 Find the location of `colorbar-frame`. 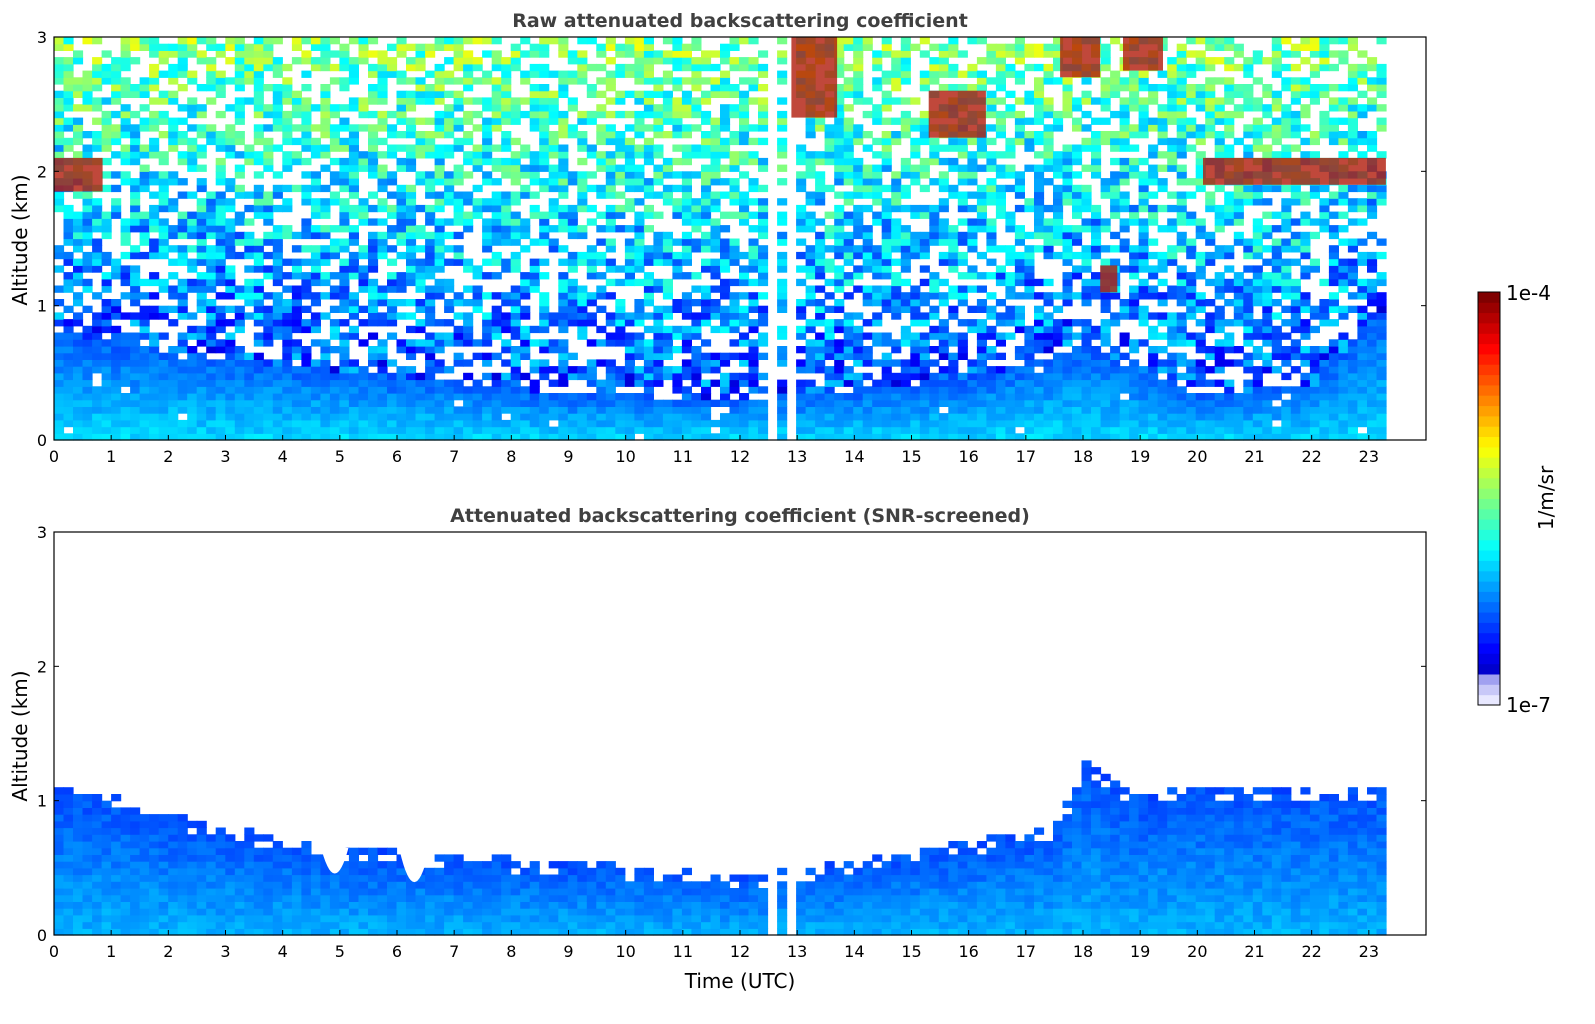

colorbar-frame is located at coordinates (1489, 498).